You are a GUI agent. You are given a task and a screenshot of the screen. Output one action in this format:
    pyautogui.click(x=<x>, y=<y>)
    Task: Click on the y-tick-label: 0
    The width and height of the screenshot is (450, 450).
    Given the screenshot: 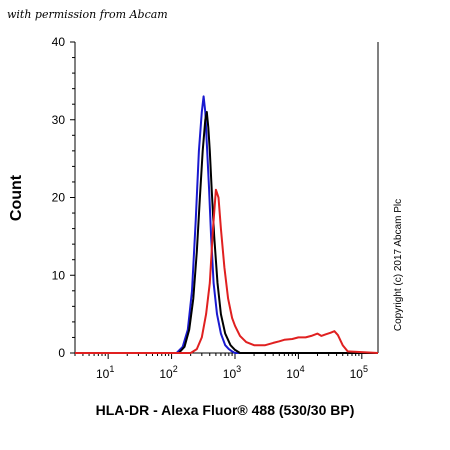 What is the action you would take?
    pyautogui.click(x=61, y=353)
    